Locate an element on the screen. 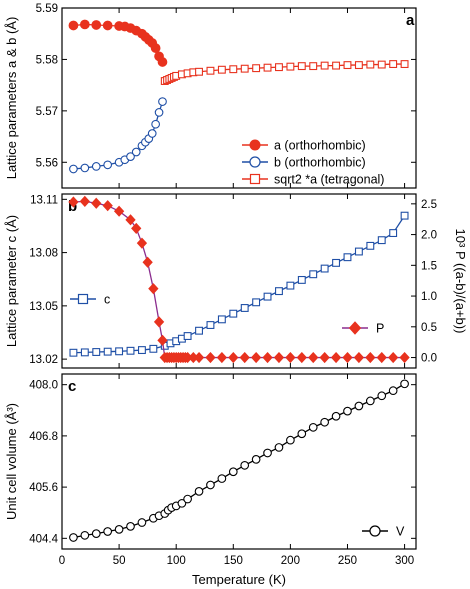  y-tick-label: 13.02 is located at coordinates (43, 360).